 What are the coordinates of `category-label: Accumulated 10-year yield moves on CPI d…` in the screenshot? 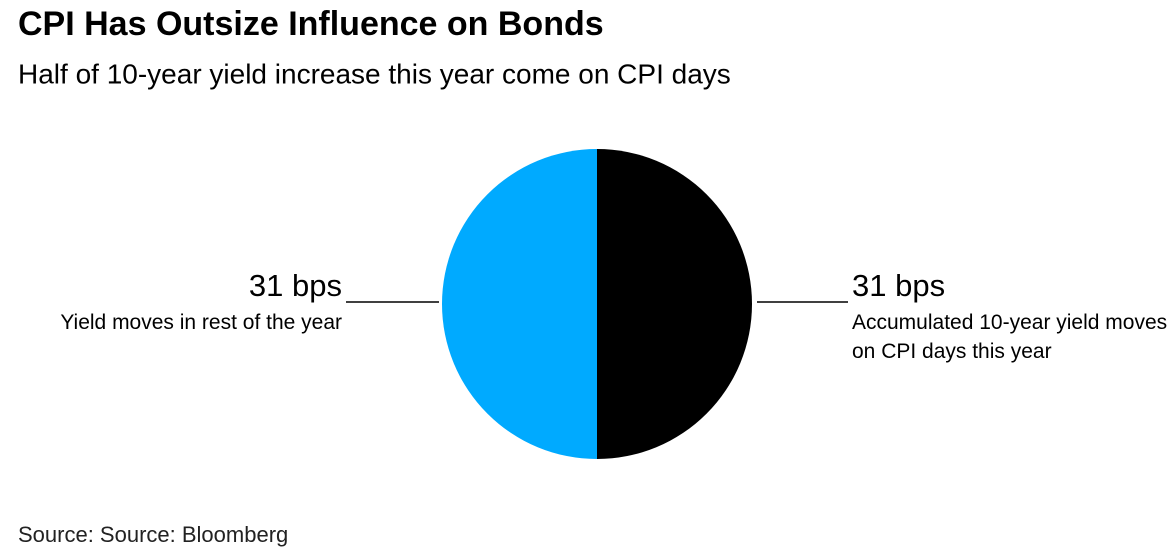 It's located at (1010, 337).